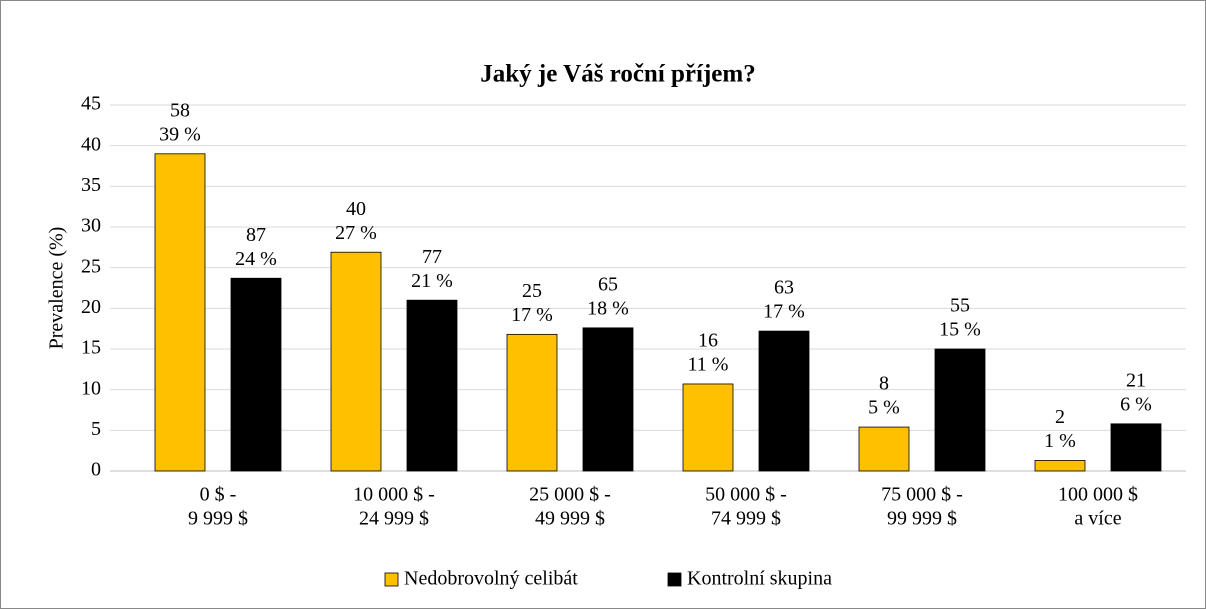  Describe the element at coordinates (218, 495) in the screenshot. I see `x-tick-label: 0 $ -` at that location.